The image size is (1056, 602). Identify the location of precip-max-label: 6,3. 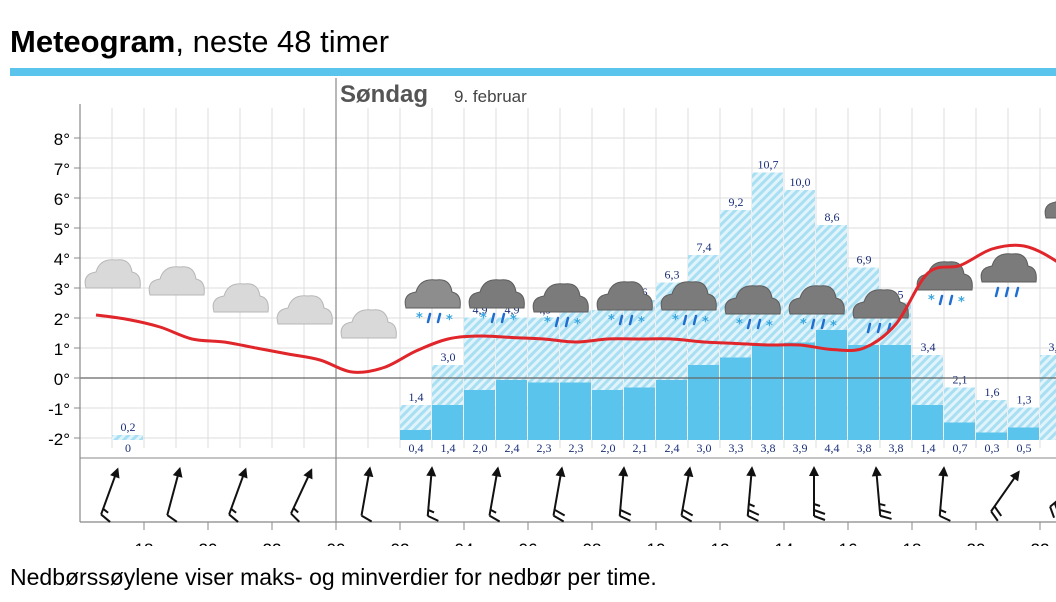
(672, 275).